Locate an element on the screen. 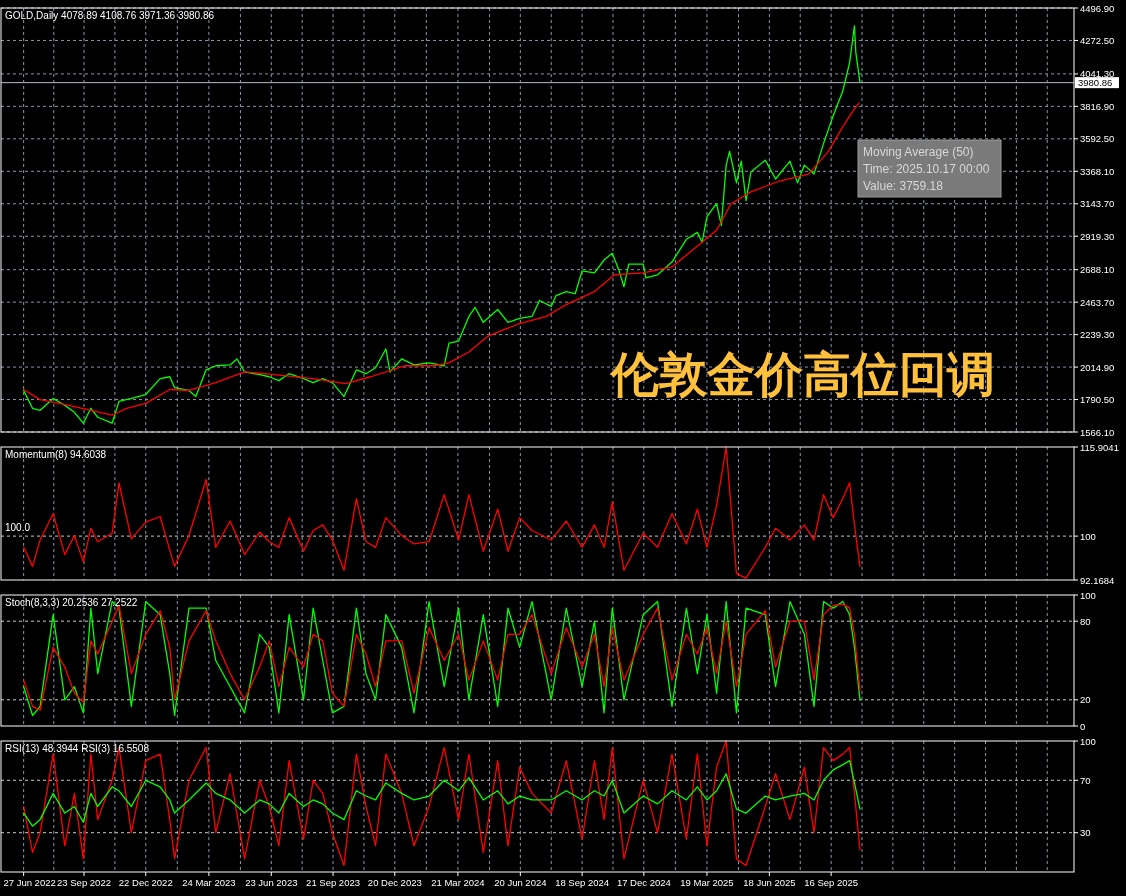 The width and height of the screenshot is (1126, 896). y-tick-label: 115.9041 is located at coordinates (1099, 447).